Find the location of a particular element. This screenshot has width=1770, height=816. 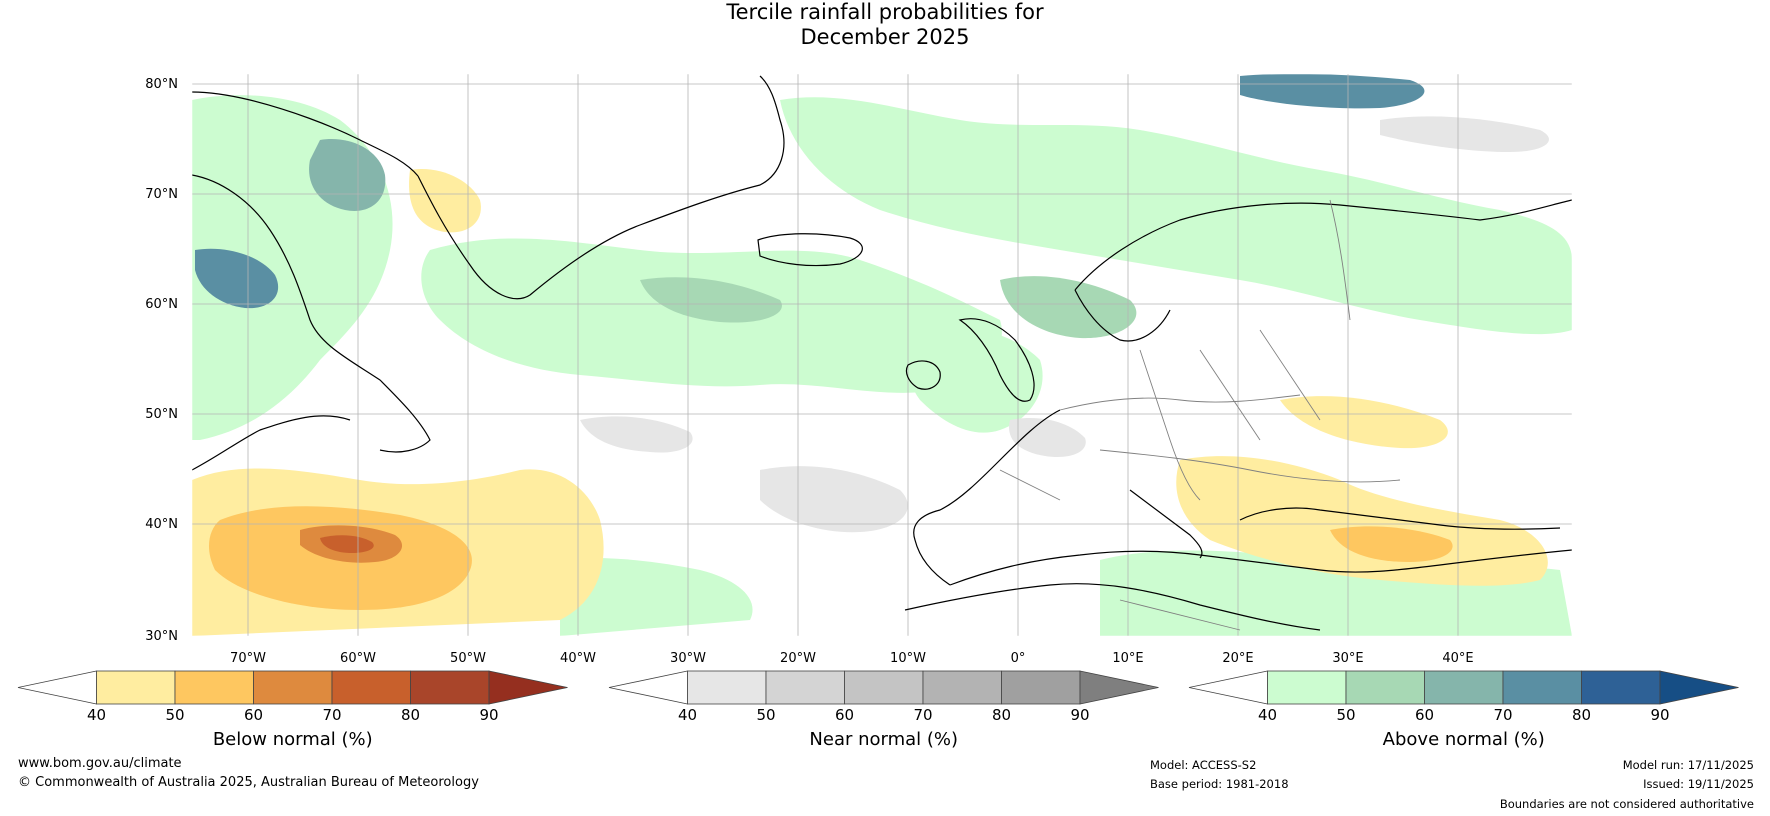

coast-scandinavia is located at coordinates (1323, 245).